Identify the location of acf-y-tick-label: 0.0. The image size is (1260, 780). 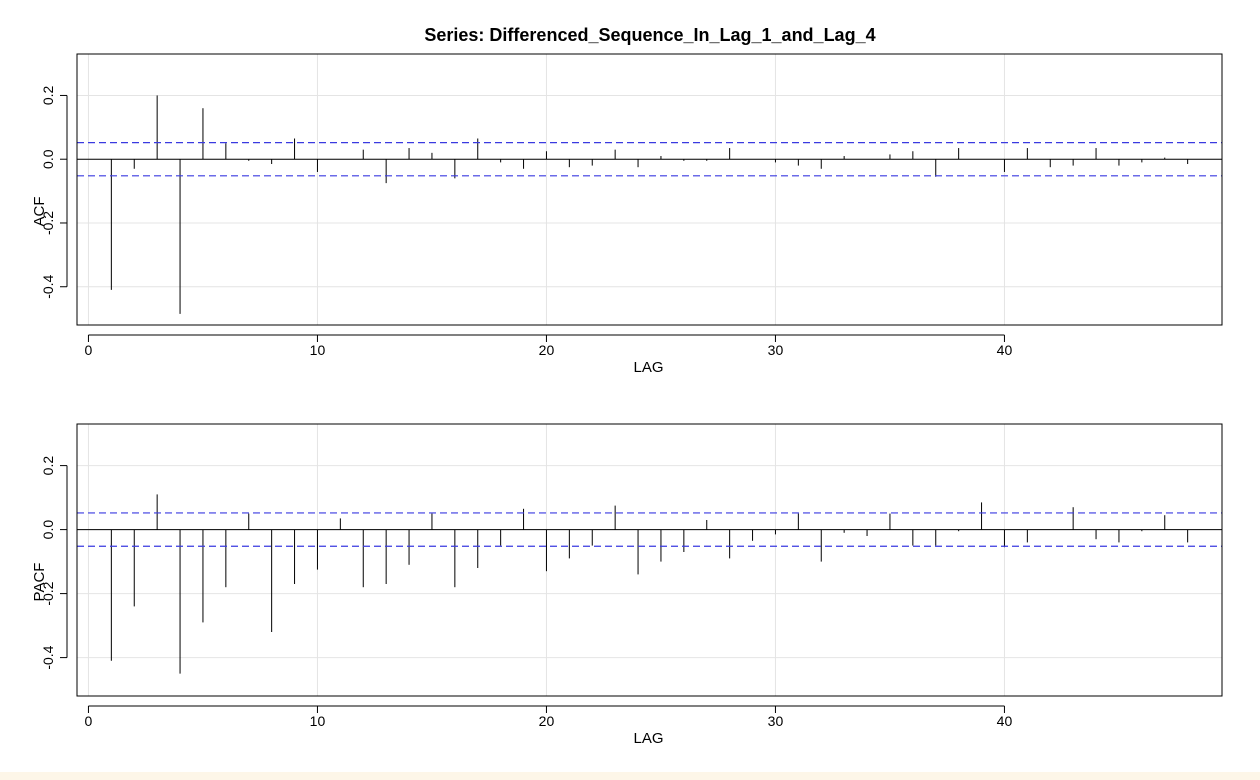
(48, 159).